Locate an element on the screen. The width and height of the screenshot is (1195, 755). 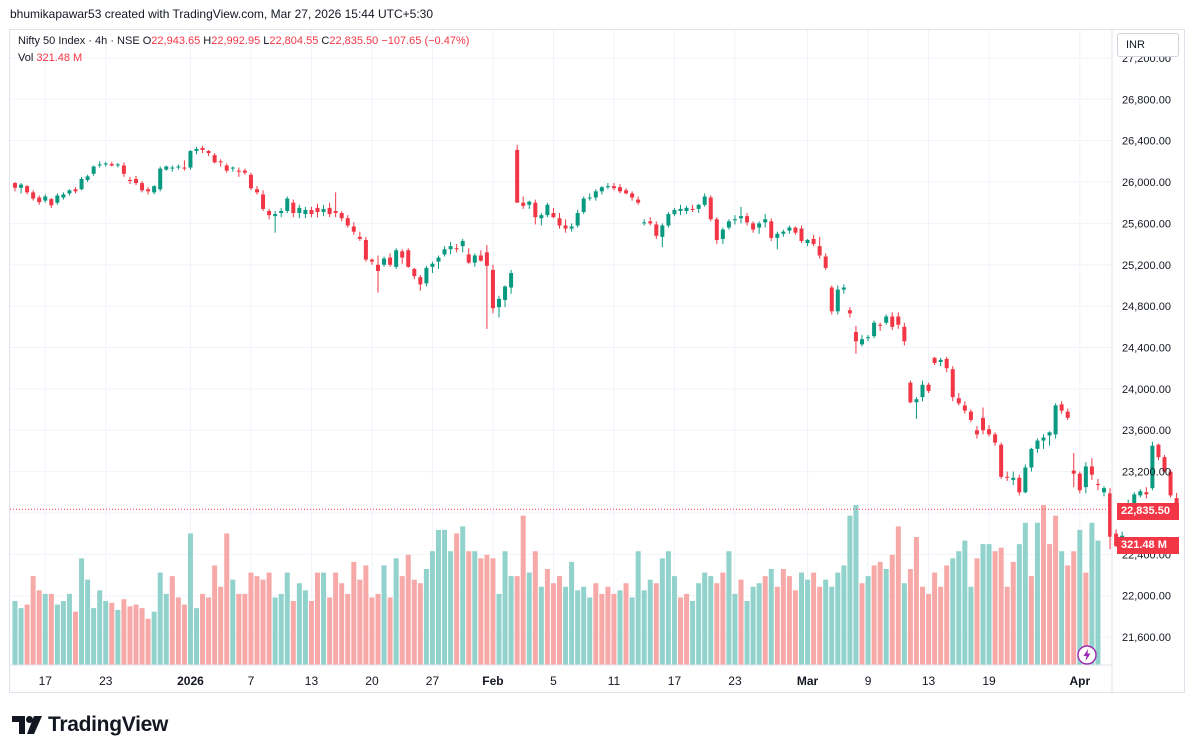
currency-selector: INR is located at coordinates (1148, 45).